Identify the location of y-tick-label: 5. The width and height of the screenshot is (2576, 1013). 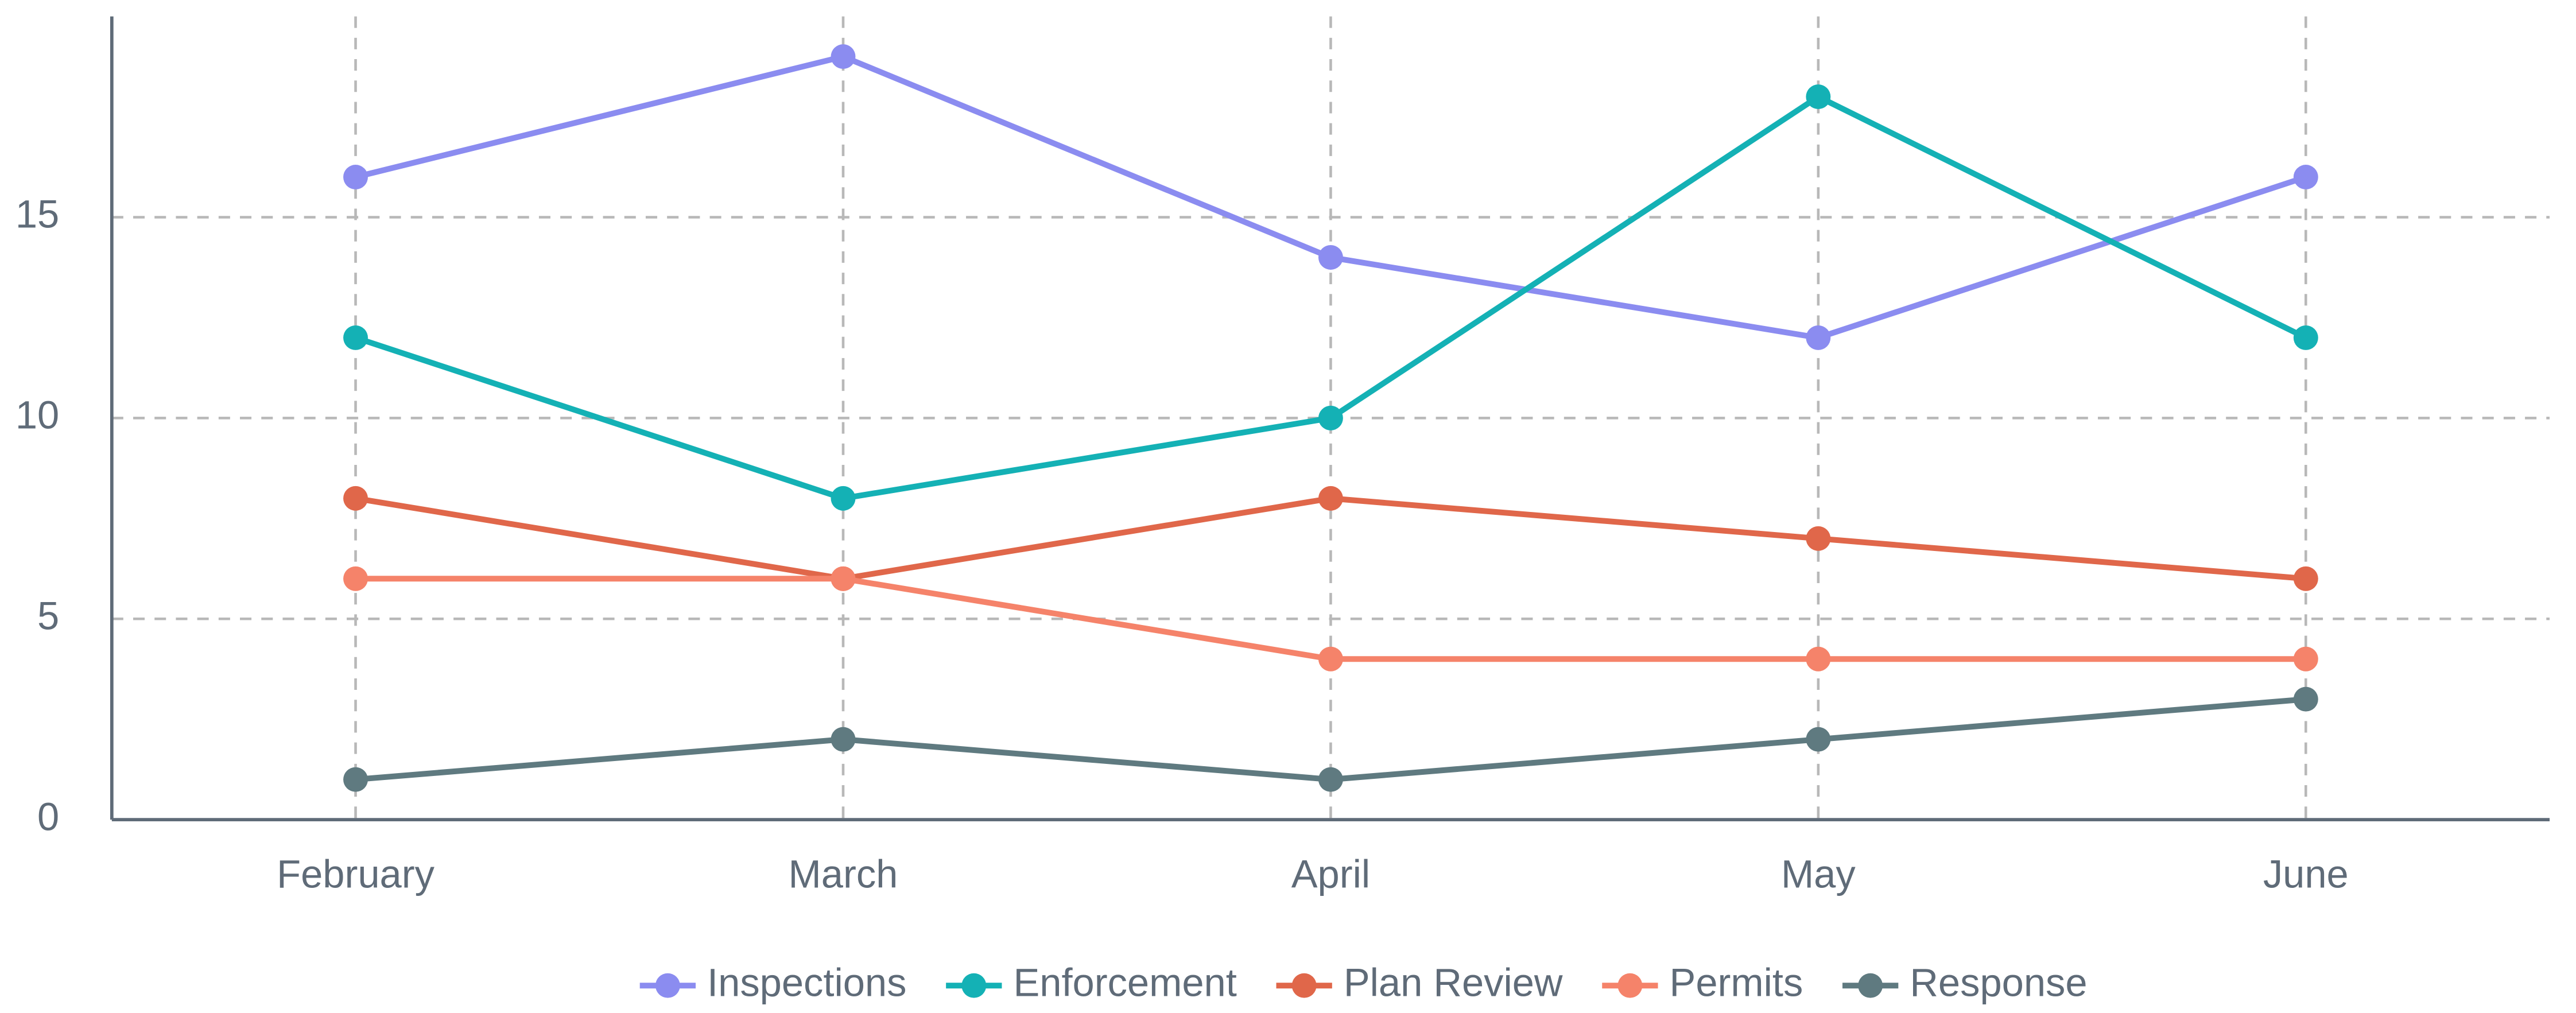
(48, 615).